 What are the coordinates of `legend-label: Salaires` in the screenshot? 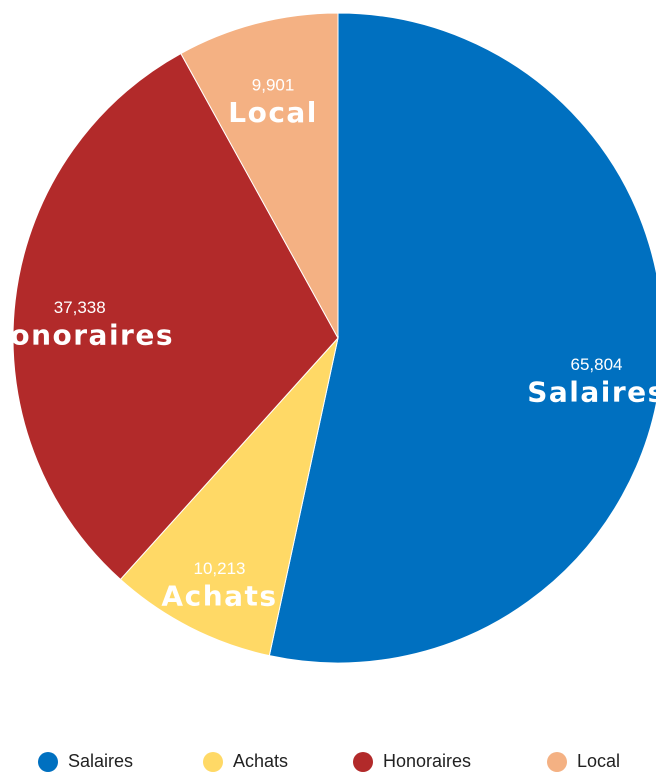 It's located at (100, 761).